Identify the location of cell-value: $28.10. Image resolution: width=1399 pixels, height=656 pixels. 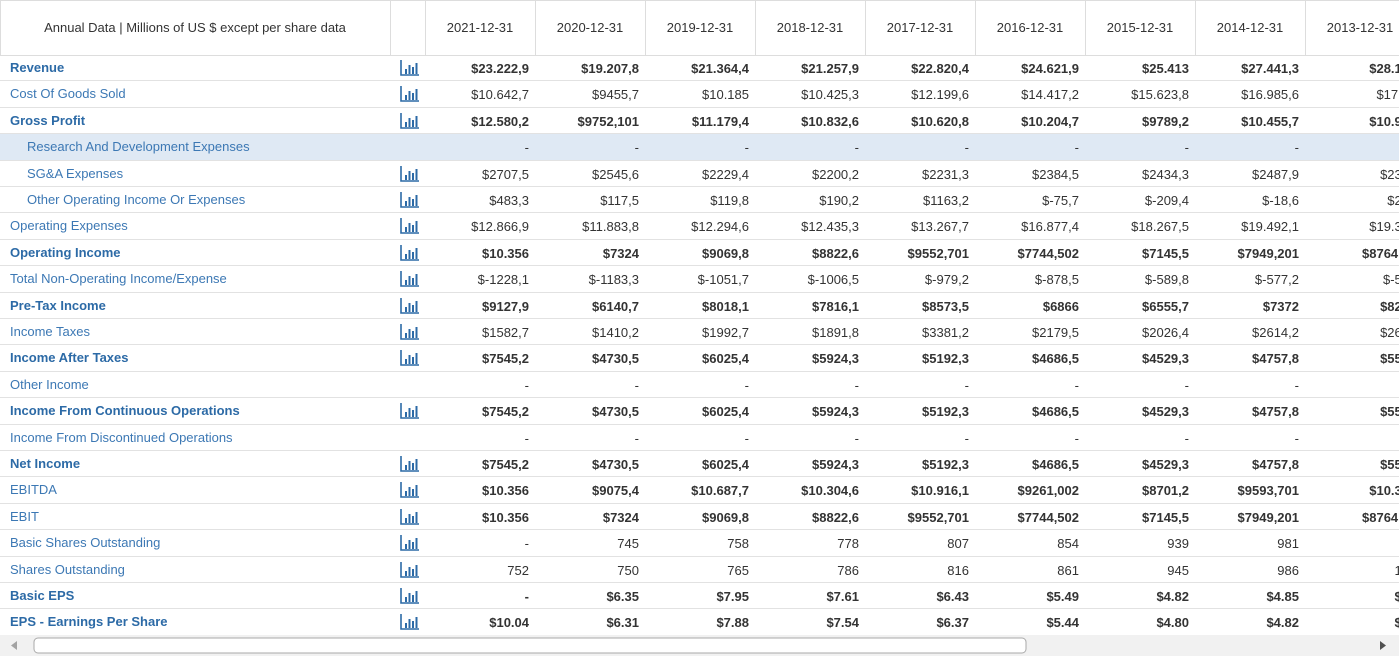
(1384, 68).